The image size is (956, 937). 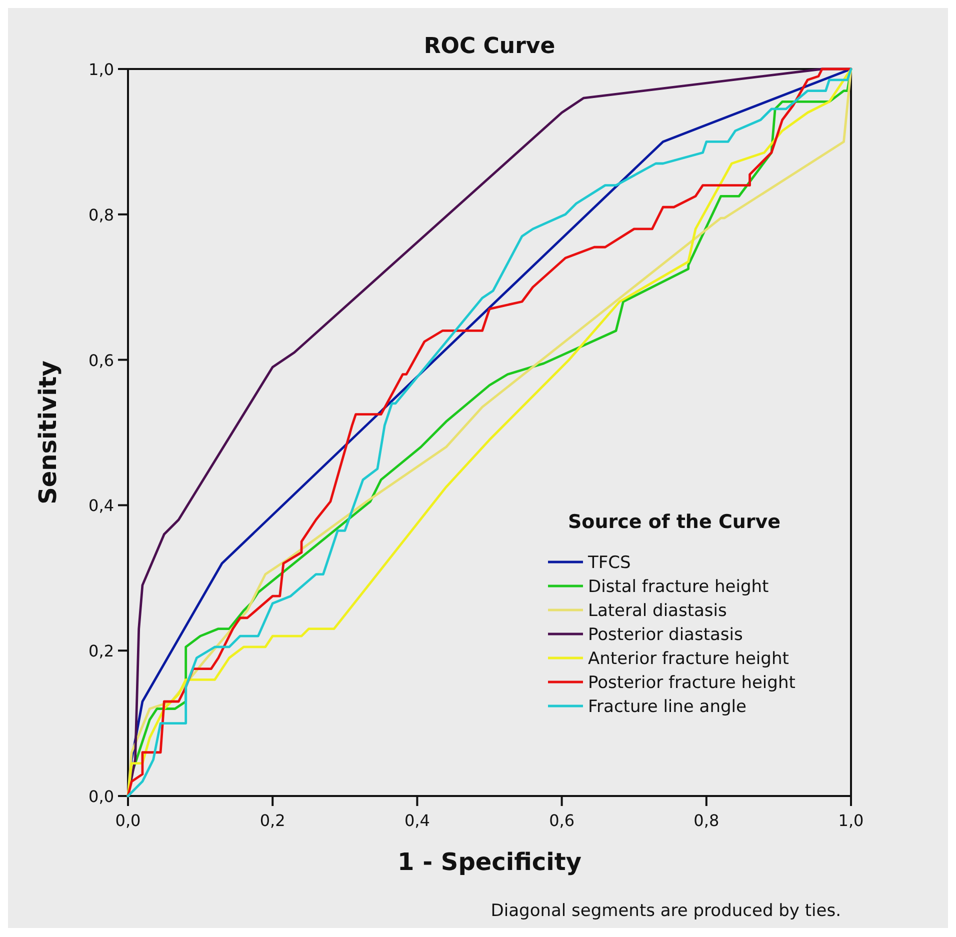 What do you see at coordinates (851, 820) in the screenshot?
I see `x-tick-label: 1,0` at bounding box center [851, 820].